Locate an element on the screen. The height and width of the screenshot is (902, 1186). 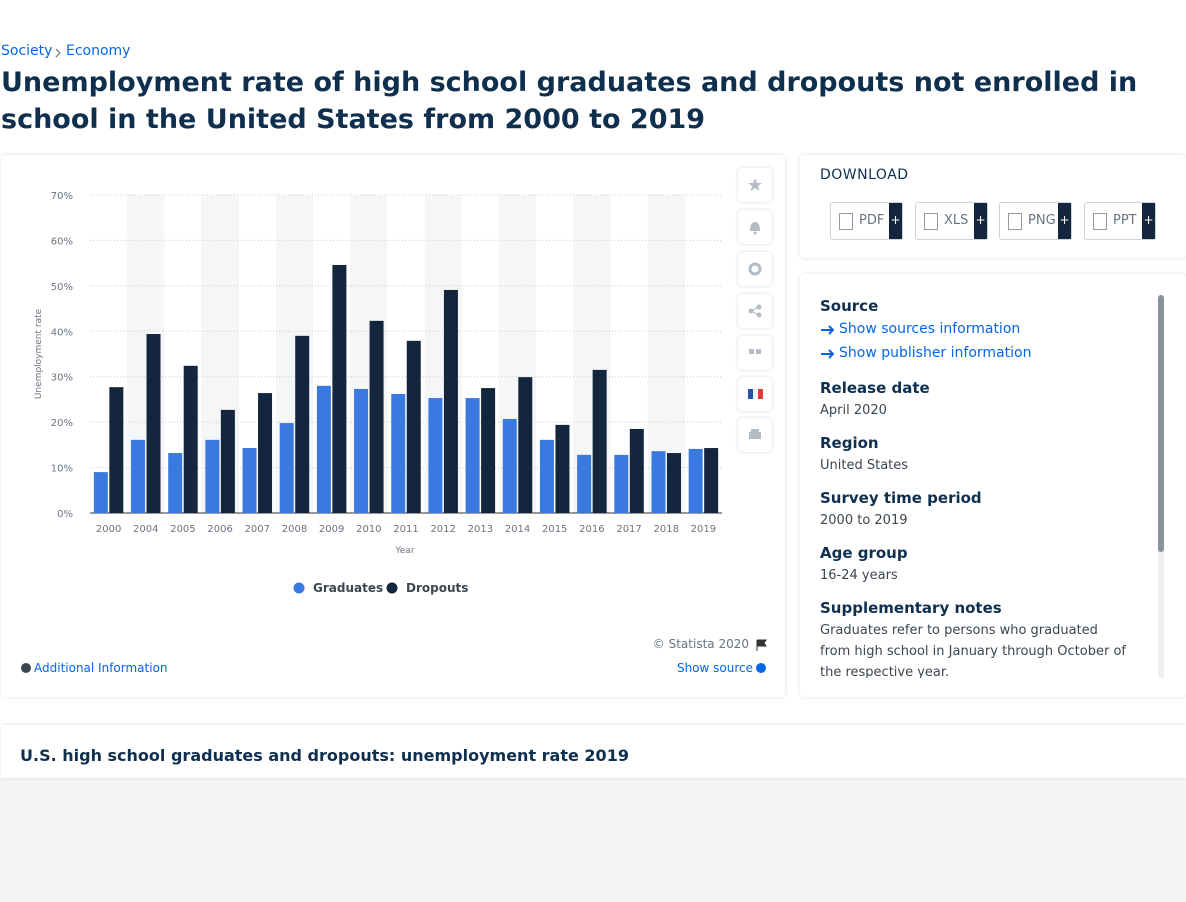
detail-label: Age group is located at coordinates (864, 553).